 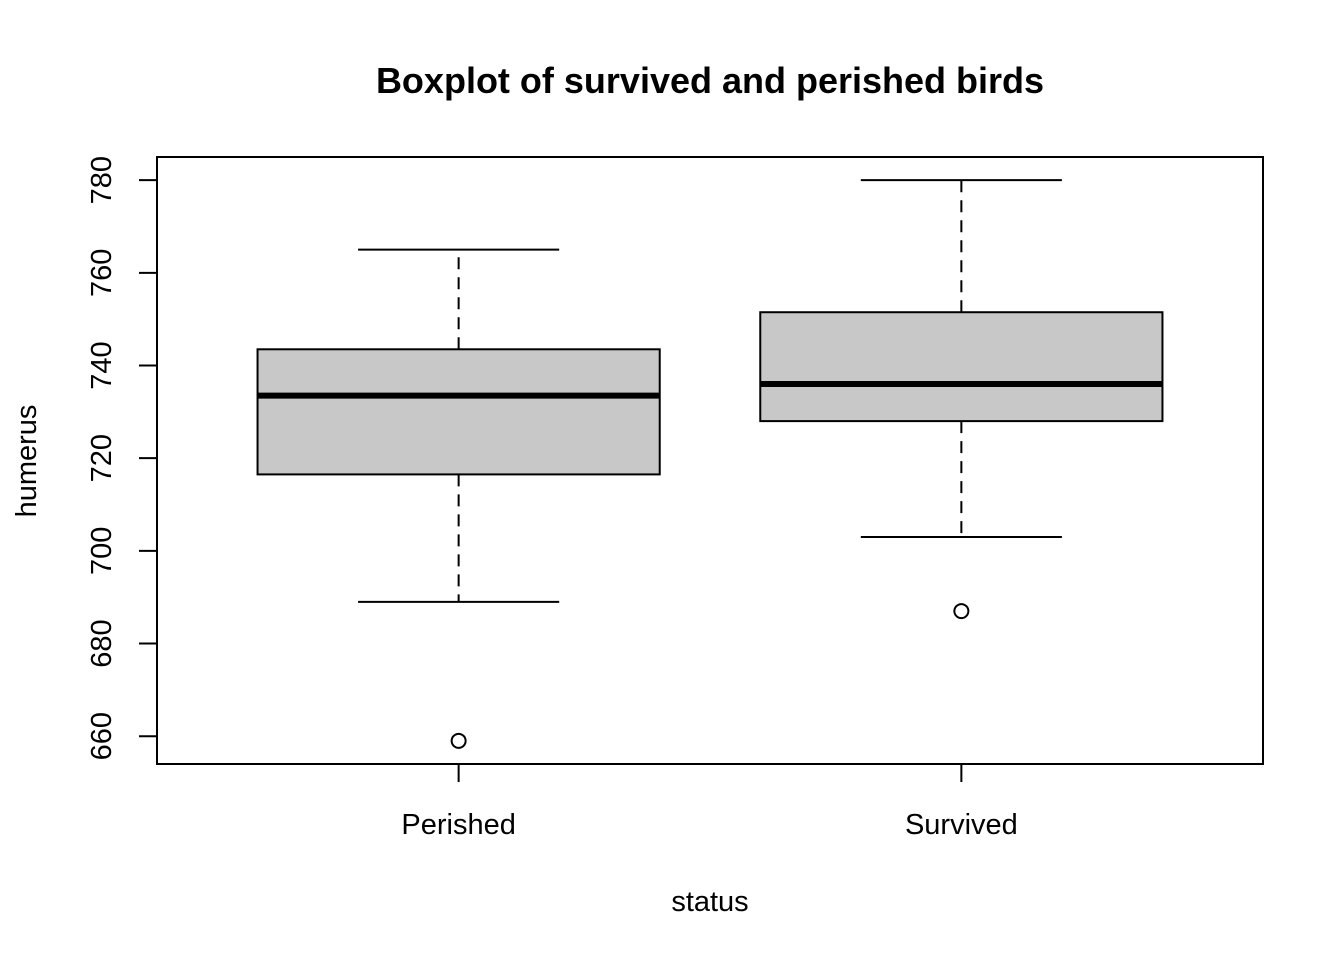 What do you see at coordinates (102, 643) in the screenshot?
I see `y-tick-label: 680` at bounding box center [102, 643].